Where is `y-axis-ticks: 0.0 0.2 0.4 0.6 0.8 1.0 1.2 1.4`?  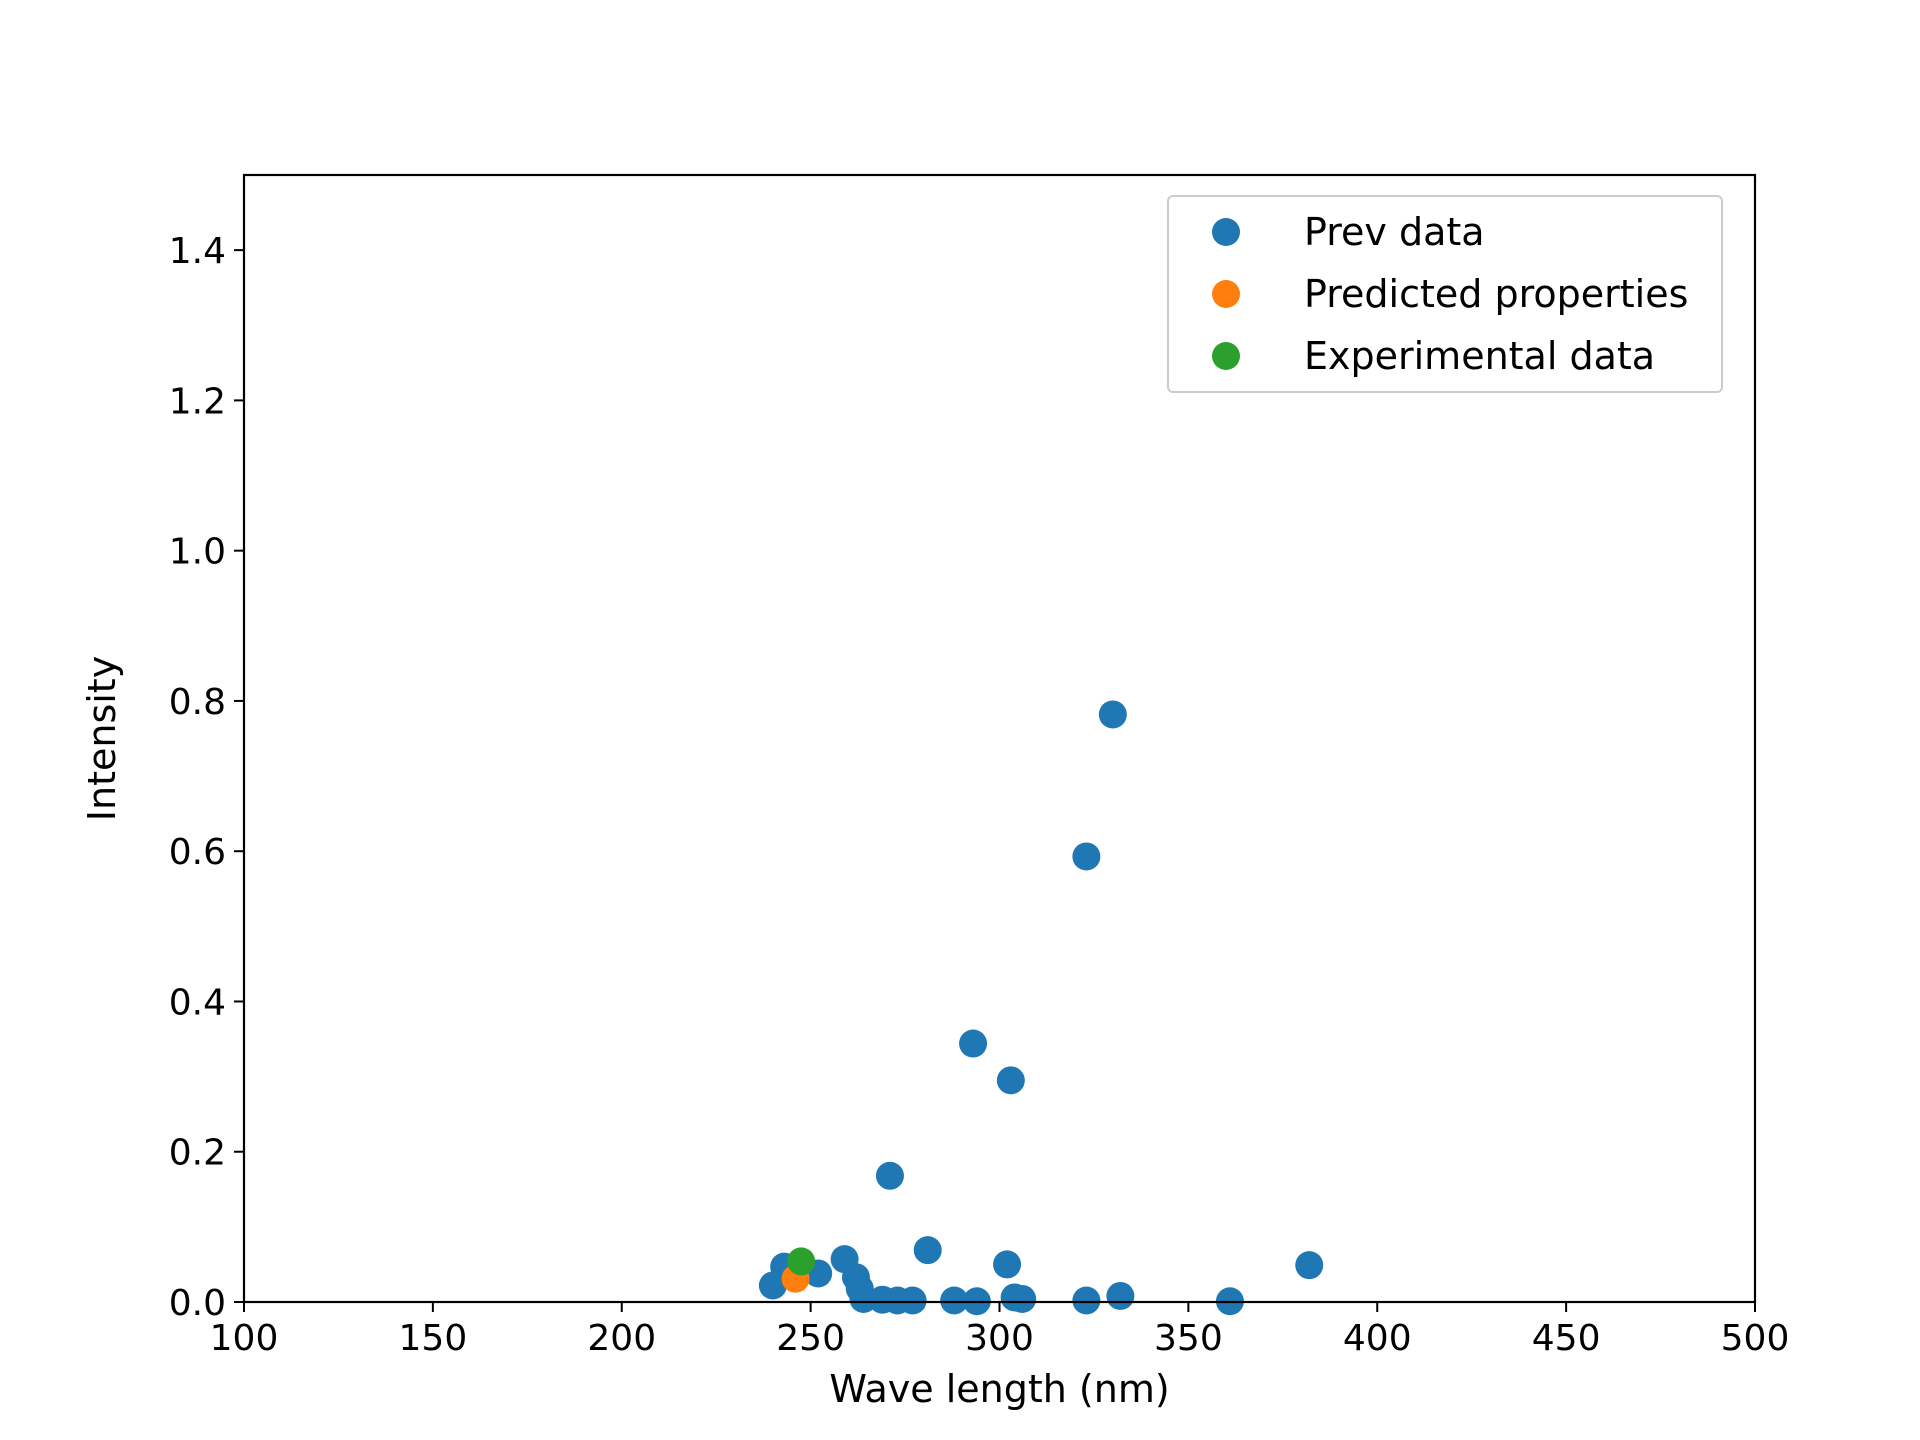
y-axis-ticks: 0.0 0.2 0.4 0.6 0.8 1.0 1.2 1.4 is located at coordinates (206, 777).